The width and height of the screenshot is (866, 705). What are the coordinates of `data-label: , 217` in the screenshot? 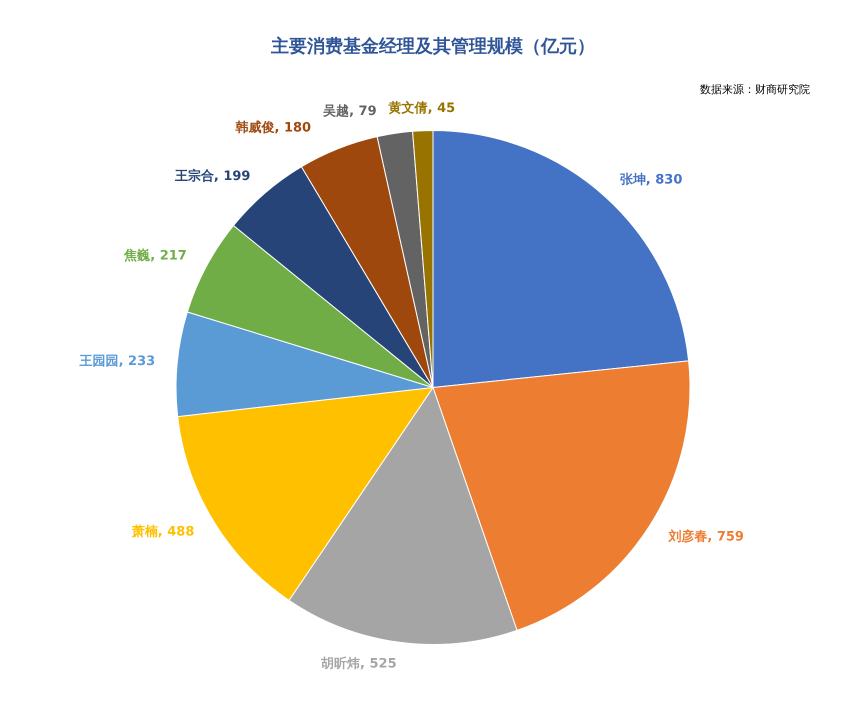 It's located at (168, 256).